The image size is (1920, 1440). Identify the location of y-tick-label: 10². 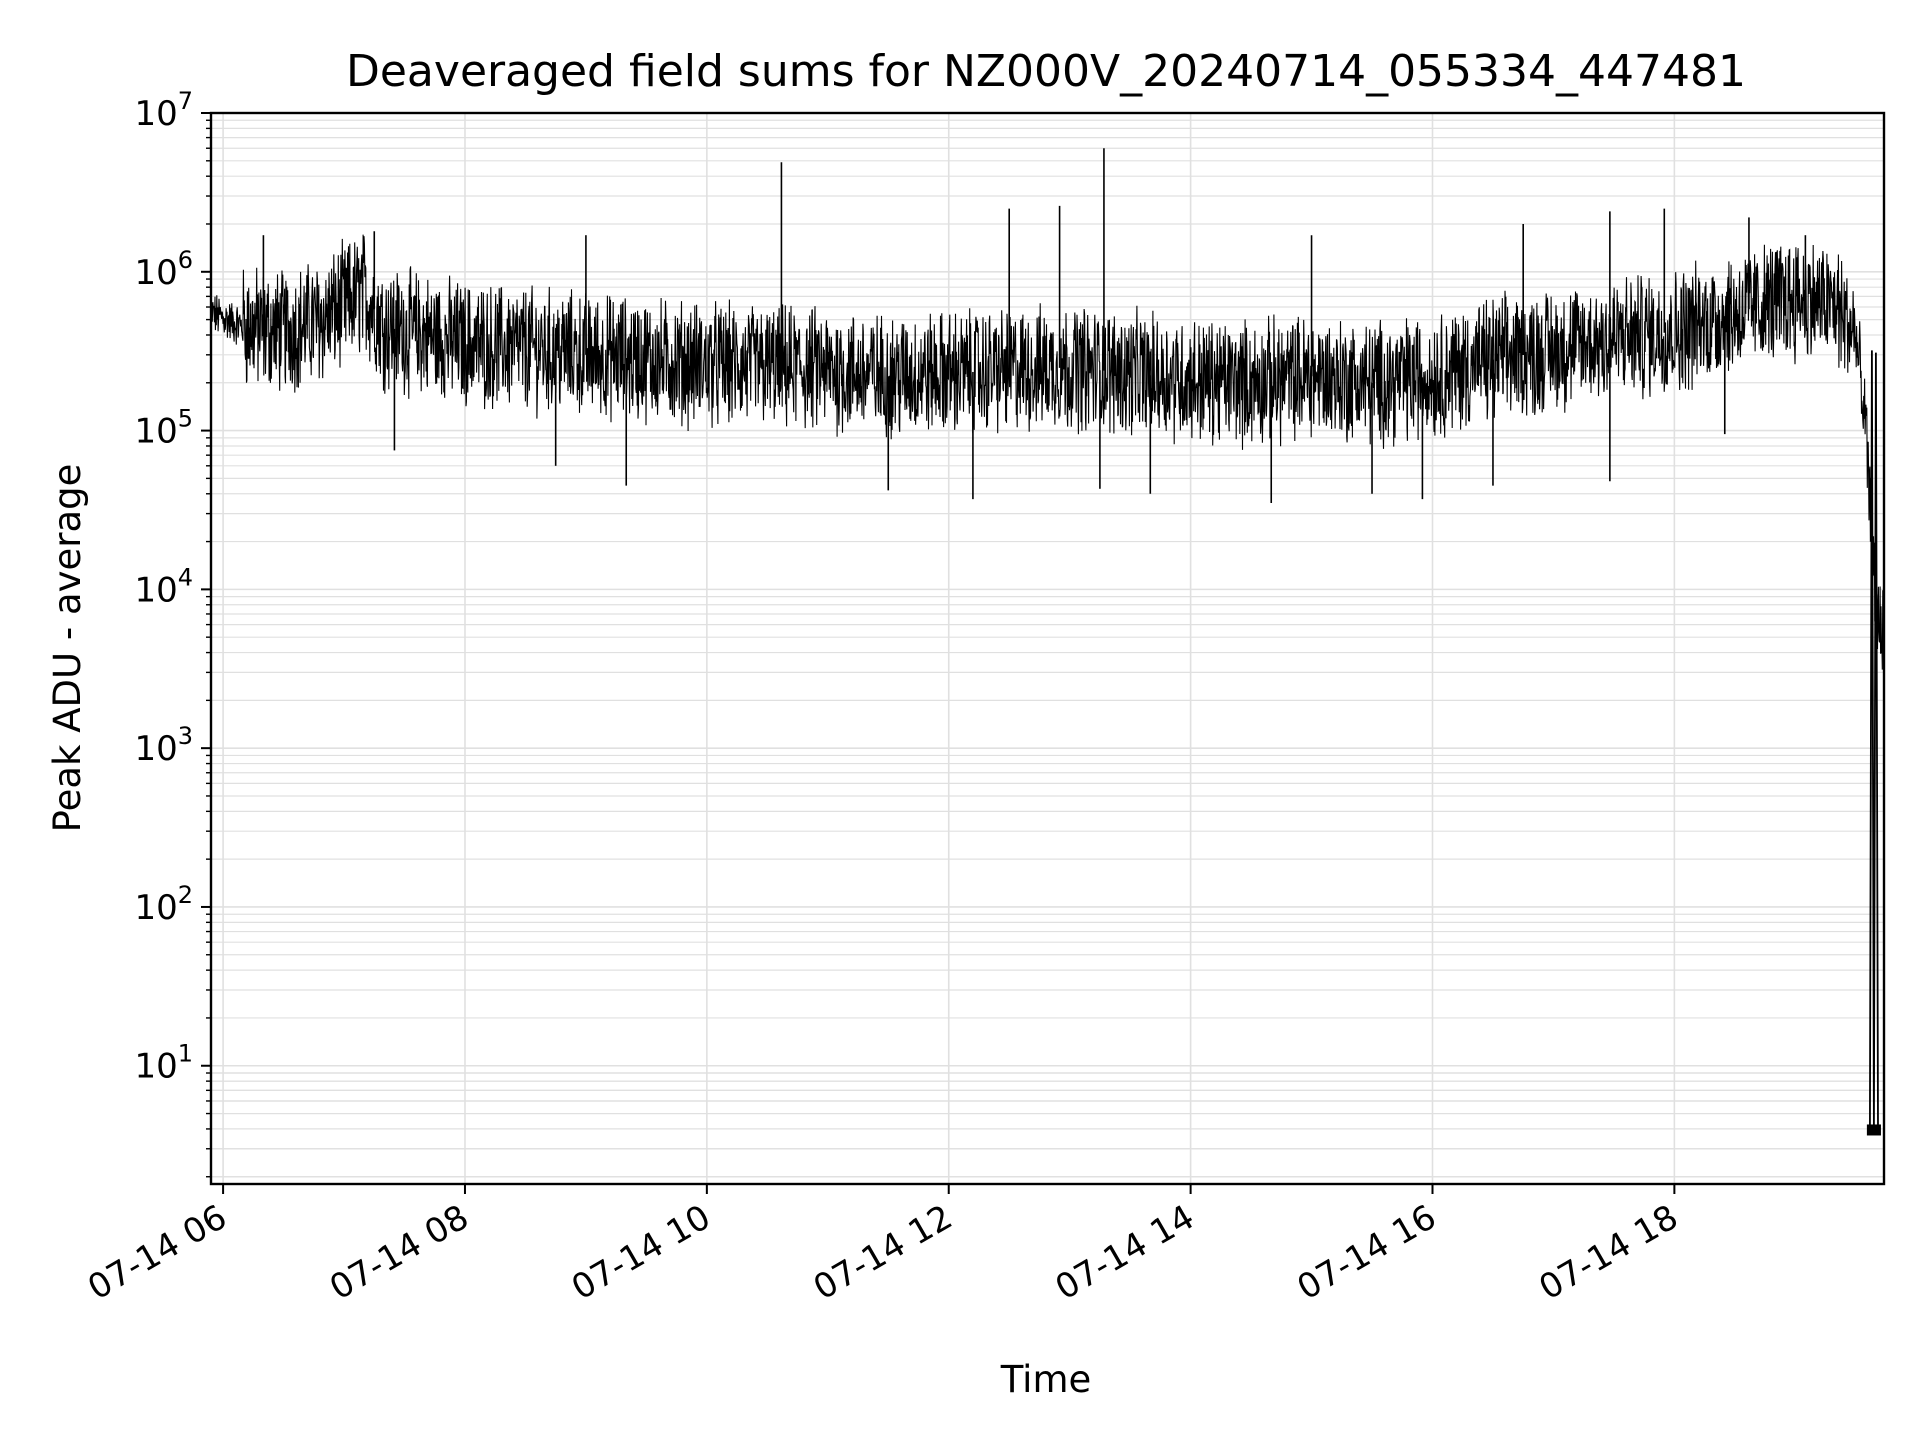
(163, 904).